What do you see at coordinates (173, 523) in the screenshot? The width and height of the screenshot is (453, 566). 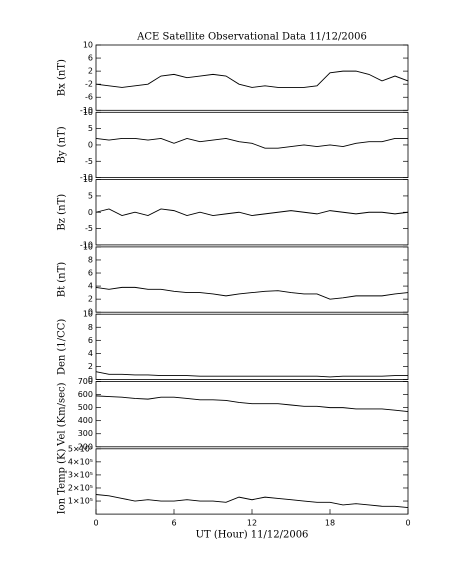 I see `x-tick-label: 6` at bounding box center [173, 523].